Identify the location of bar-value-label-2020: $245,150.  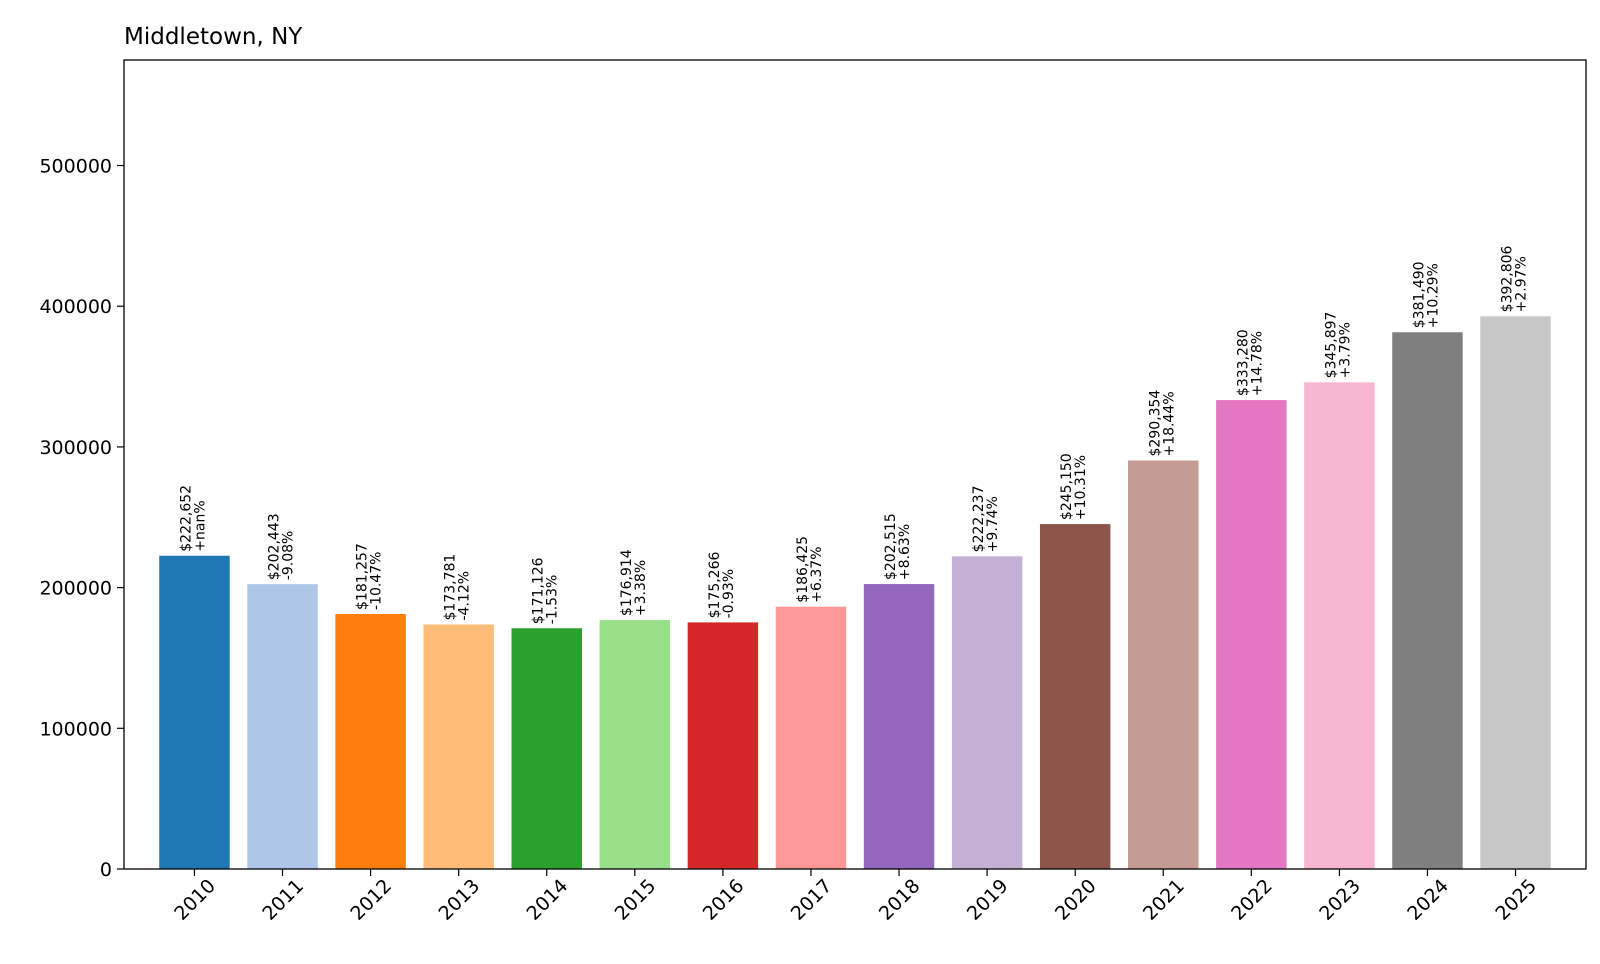
(1067, 486).